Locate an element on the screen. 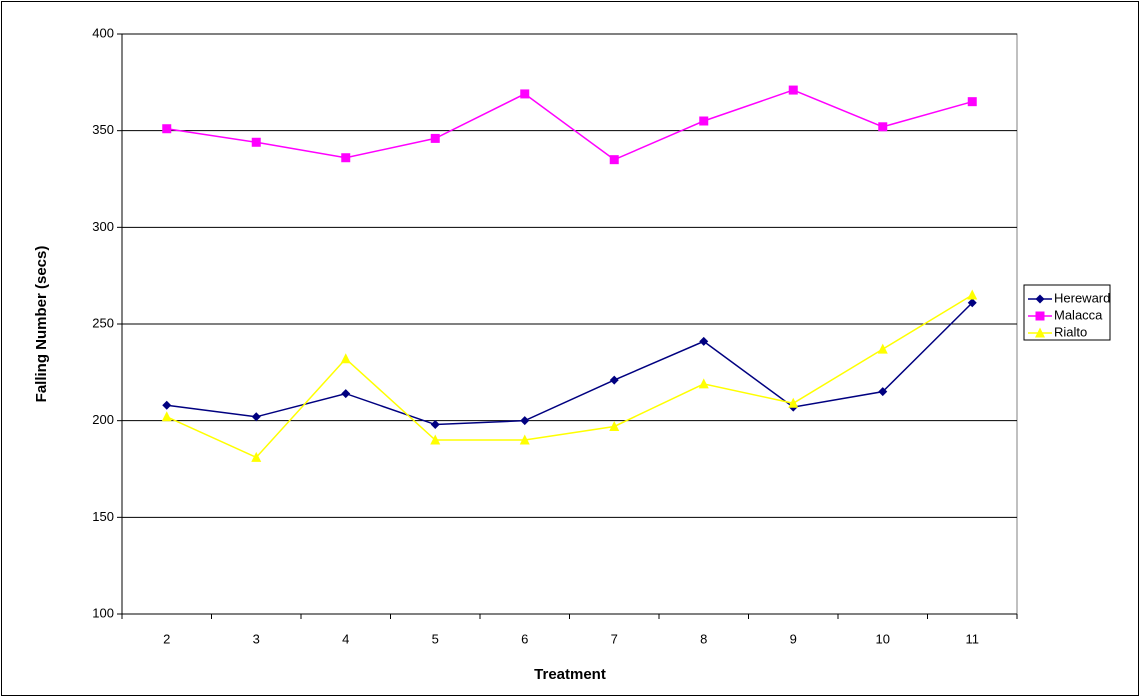  legend: Hereward Malacca Rialto is located at coordinates (1067, 312).